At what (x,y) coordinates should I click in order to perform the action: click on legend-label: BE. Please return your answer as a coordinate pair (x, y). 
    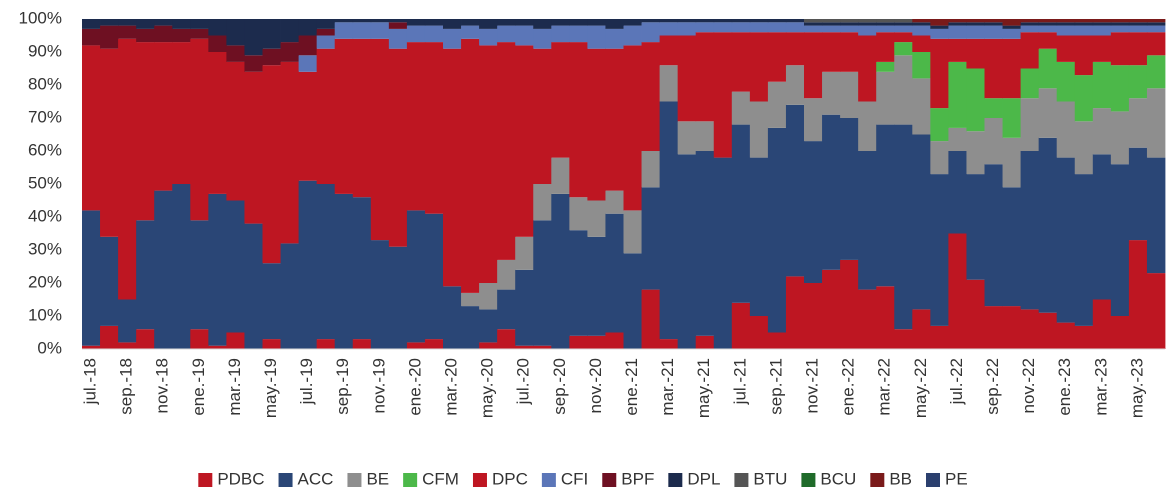
    Looking at the image, I should click on (377, 478).